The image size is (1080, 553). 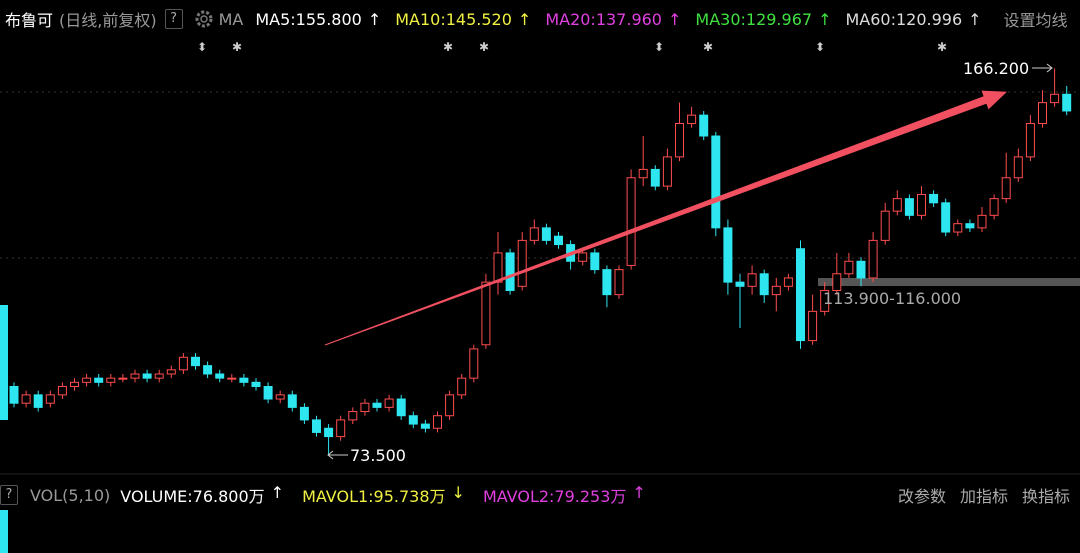 What do you see at coordinates (458, 492) in the screenshot?
I see `trend-arrow: ↓` at bounding box center [458, 492].